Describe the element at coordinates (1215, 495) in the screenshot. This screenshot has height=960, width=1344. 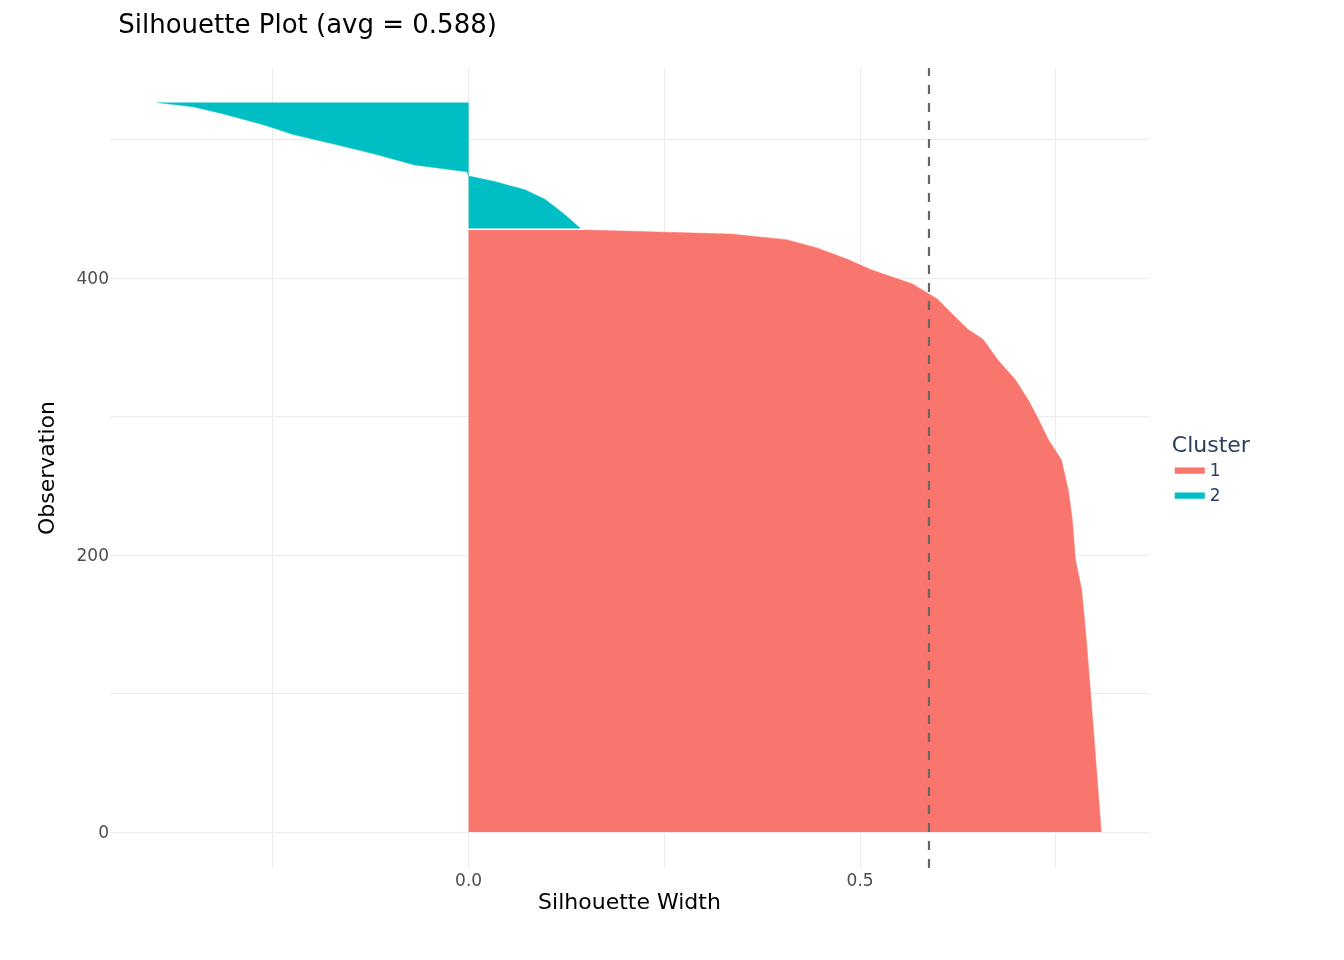
I see `legend-label: 2` at that location.